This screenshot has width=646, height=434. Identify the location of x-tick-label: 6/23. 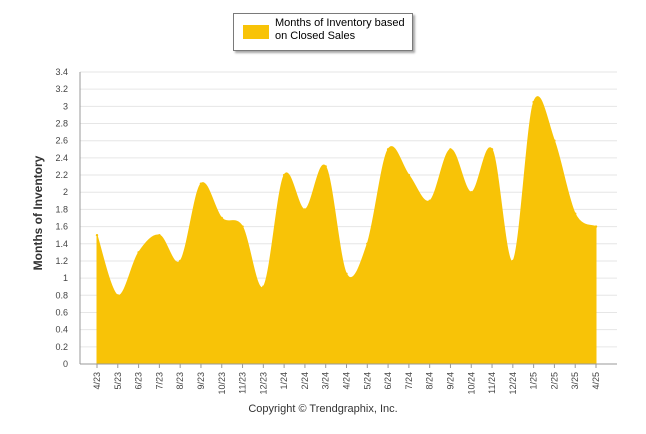
(139, 381).